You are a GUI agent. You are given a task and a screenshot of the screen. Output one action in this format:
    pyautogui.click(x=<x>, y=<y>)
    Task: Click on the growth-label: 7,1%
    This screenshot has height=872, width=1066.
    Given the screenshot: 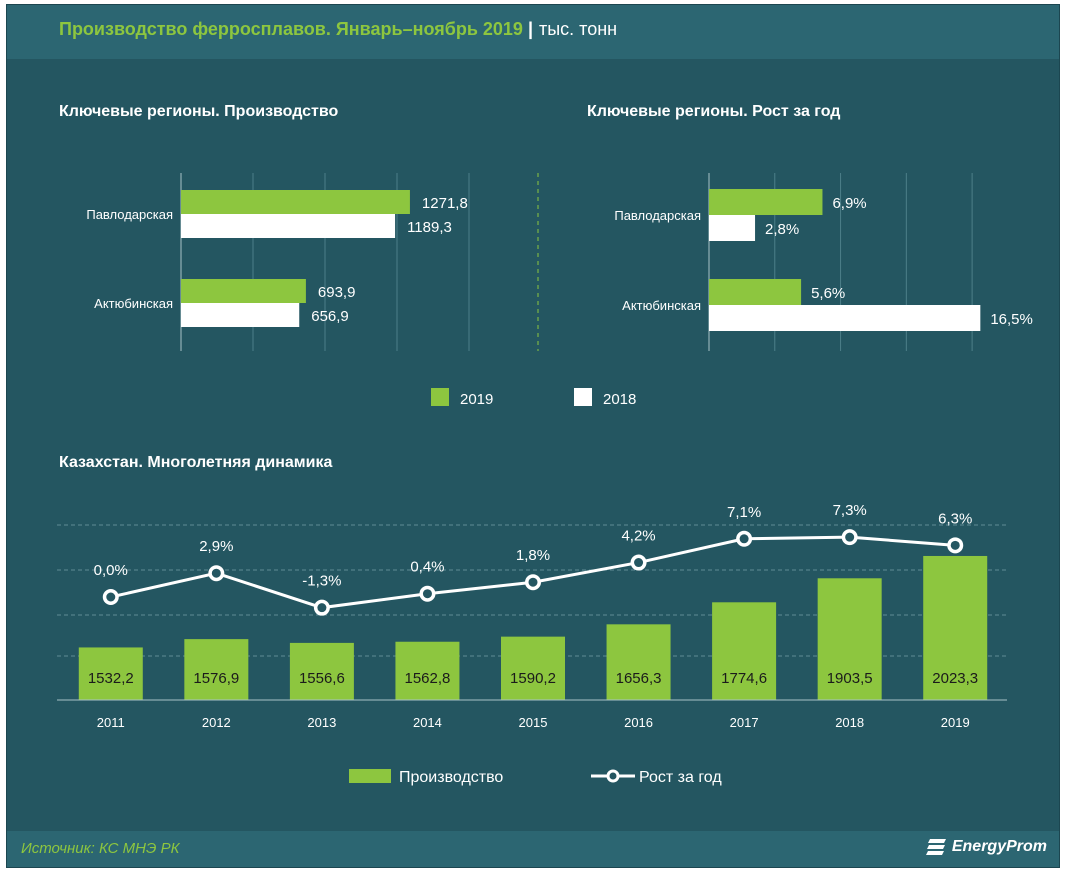 What is the action you would take?
    pyautogui.click(x=744, y=512)
    